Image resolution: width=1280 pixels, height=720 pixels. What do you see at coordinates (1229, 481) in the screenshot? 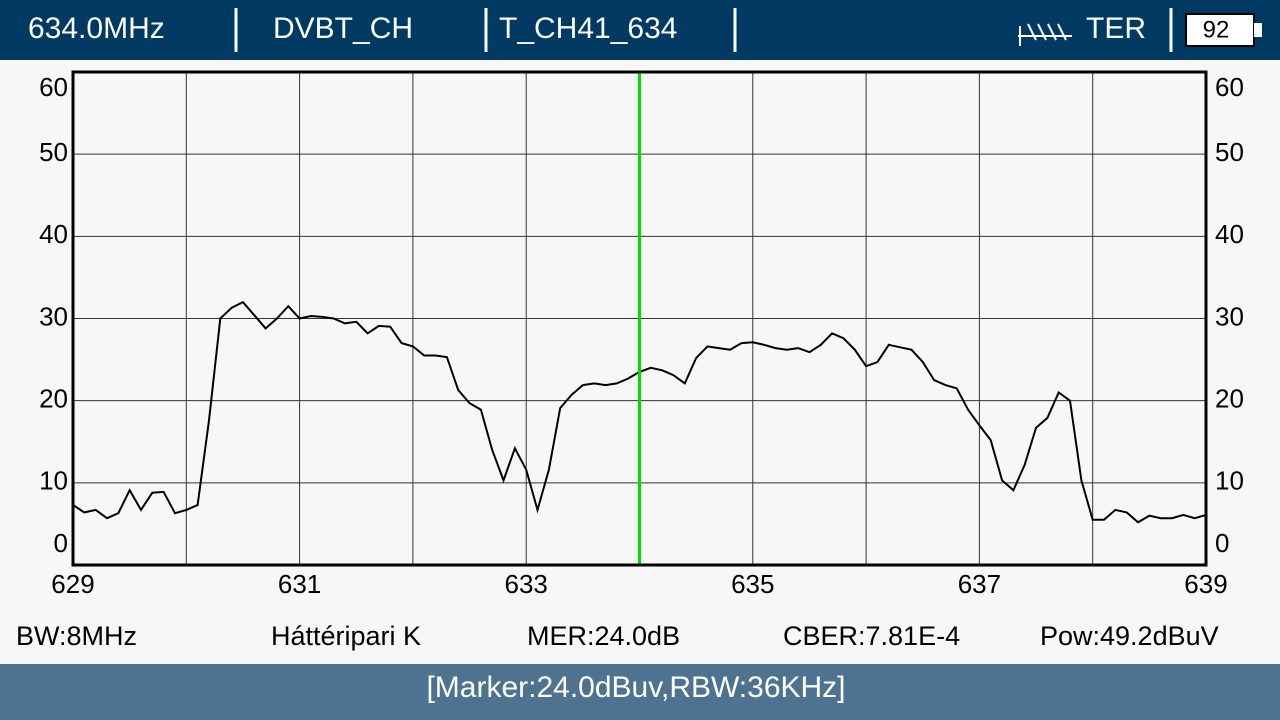
I see `y-tick-label-right: 10` at bounding box center [1229, 481].